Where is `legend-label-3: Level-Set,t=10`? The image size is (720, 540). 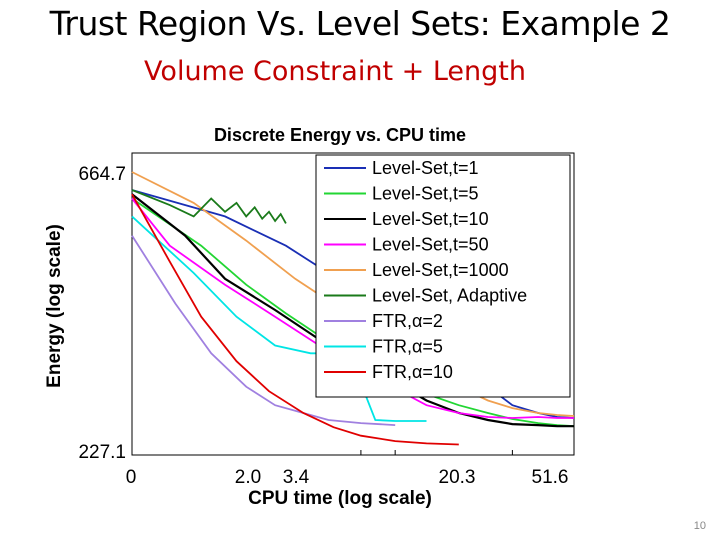
legend-label-3: Level-Set,t=10 is located at coordinates (430, 219).